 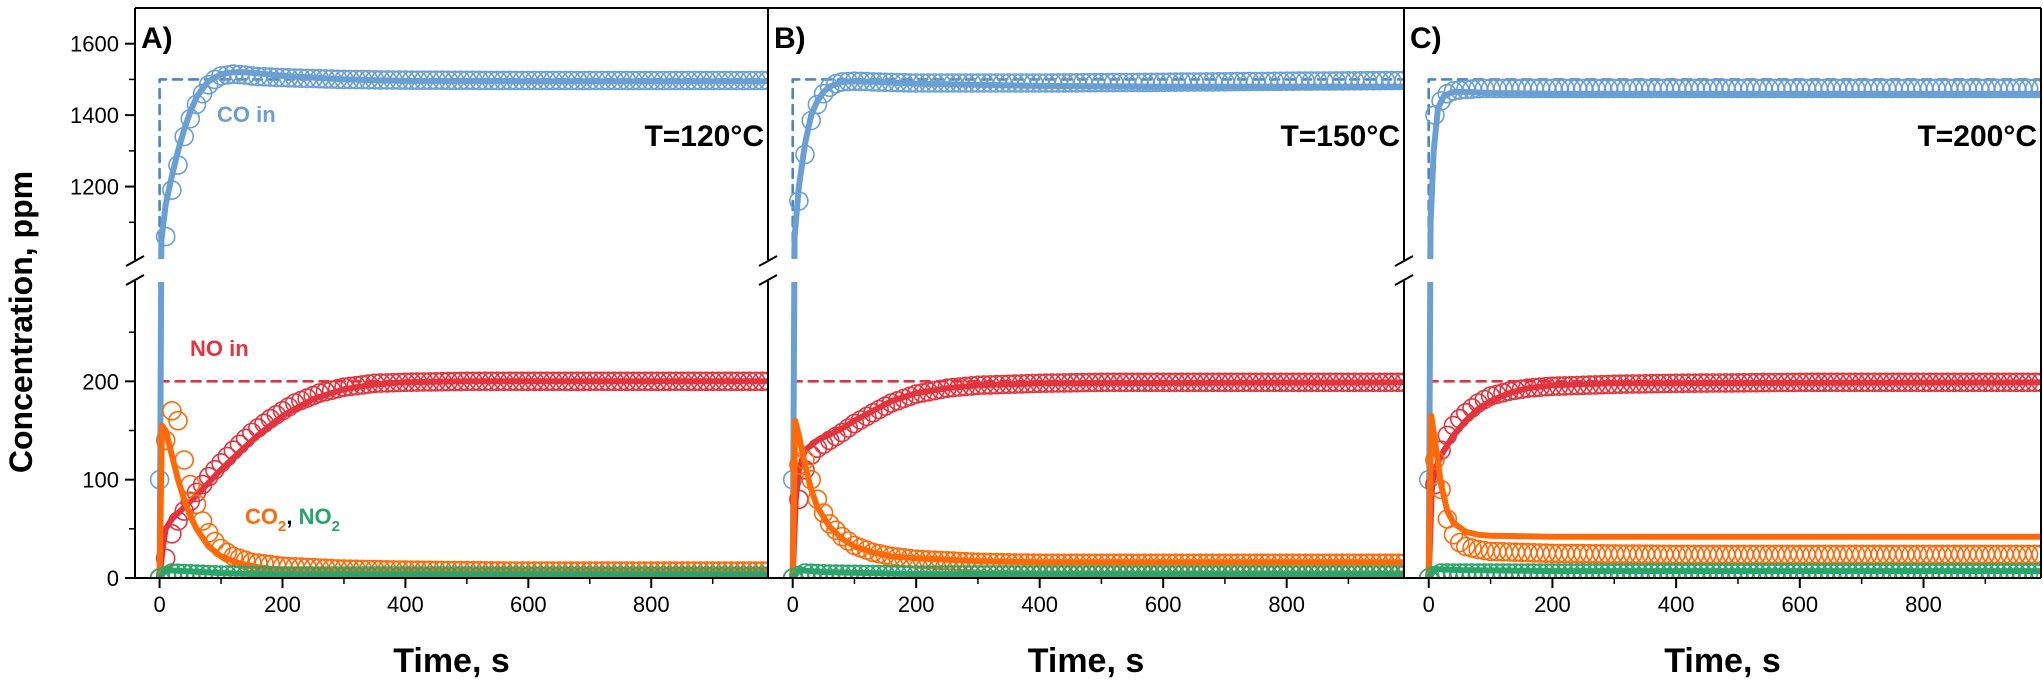 What do you see at coordinates (219, 348) in the screenshot?
I see `no-in-annotation: NO in` at bounding box center [219, 348].